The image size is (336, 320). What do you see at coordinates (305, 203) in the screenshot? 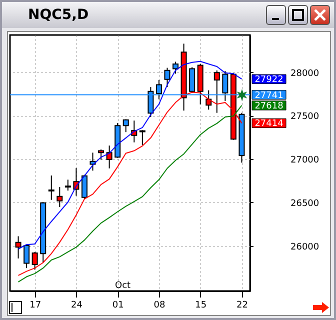
I see `y-tick-label: 26500` at bounding box center [305, 203].